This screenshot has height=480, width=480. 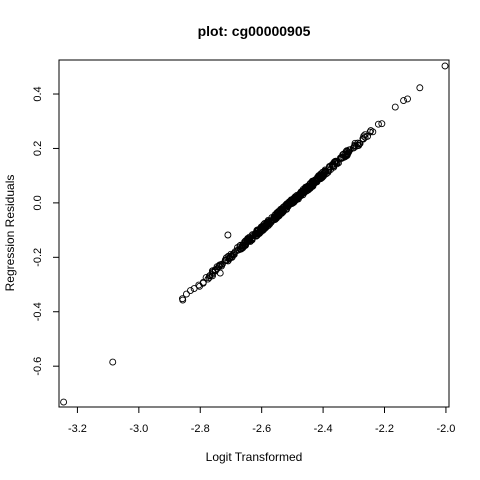 I want to click on x-tick-label: -2.8, so click(x=200, y=429).